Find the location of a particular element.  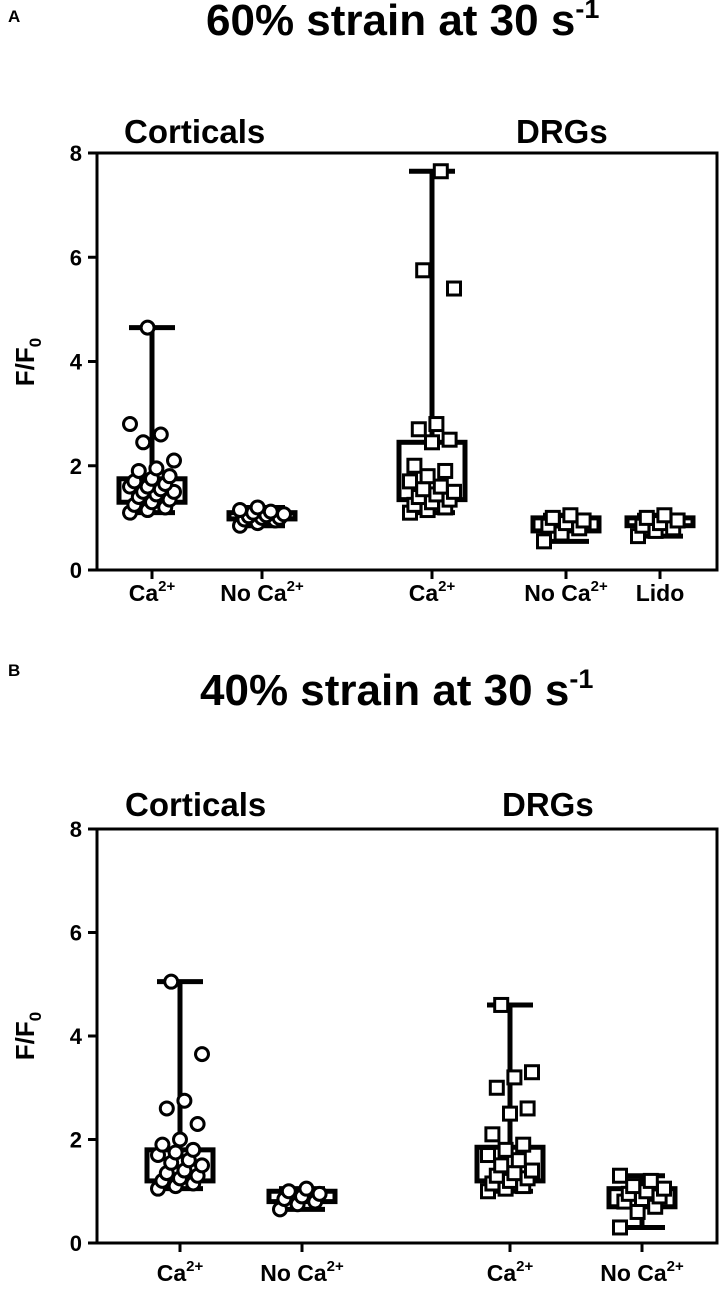

panel-b-title: 40% strain at 30 s-1 is located at coordinates (396, 689).